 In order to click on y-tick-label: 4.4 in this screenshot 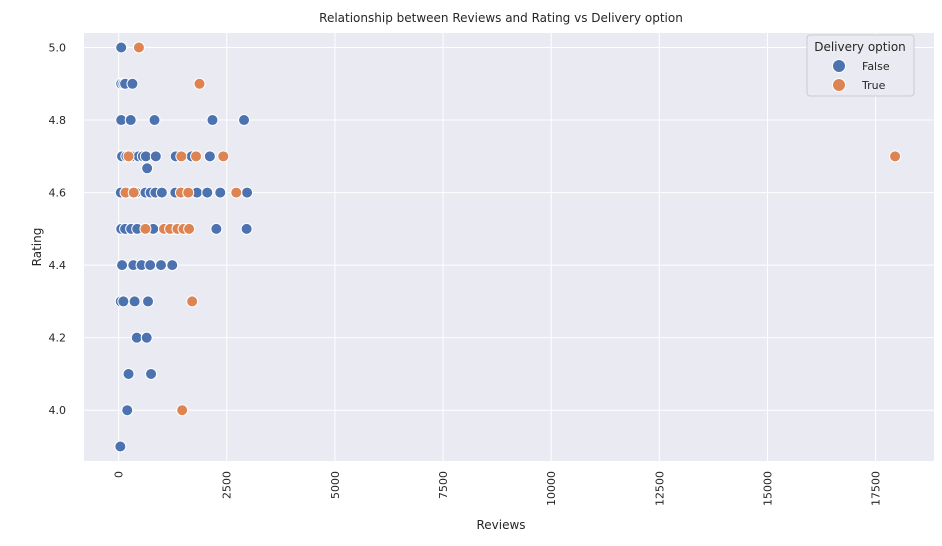, I will do `click(58, 265)`.